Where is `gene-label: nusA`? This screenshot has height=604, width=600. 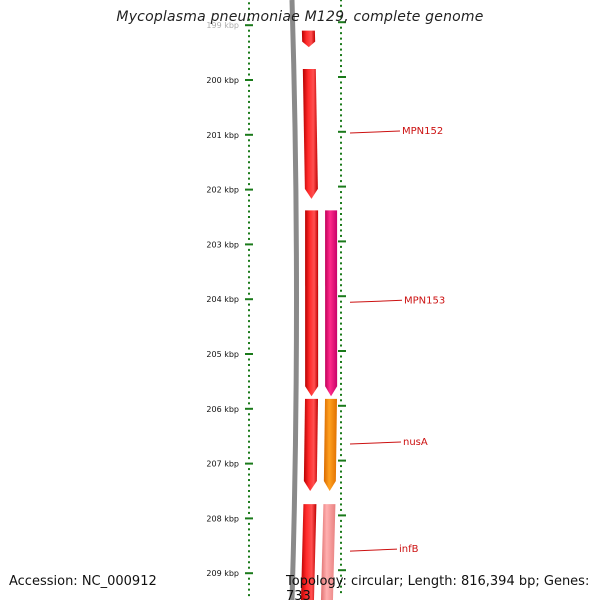
gene-label: nusA is located at coordinates (415, 442).